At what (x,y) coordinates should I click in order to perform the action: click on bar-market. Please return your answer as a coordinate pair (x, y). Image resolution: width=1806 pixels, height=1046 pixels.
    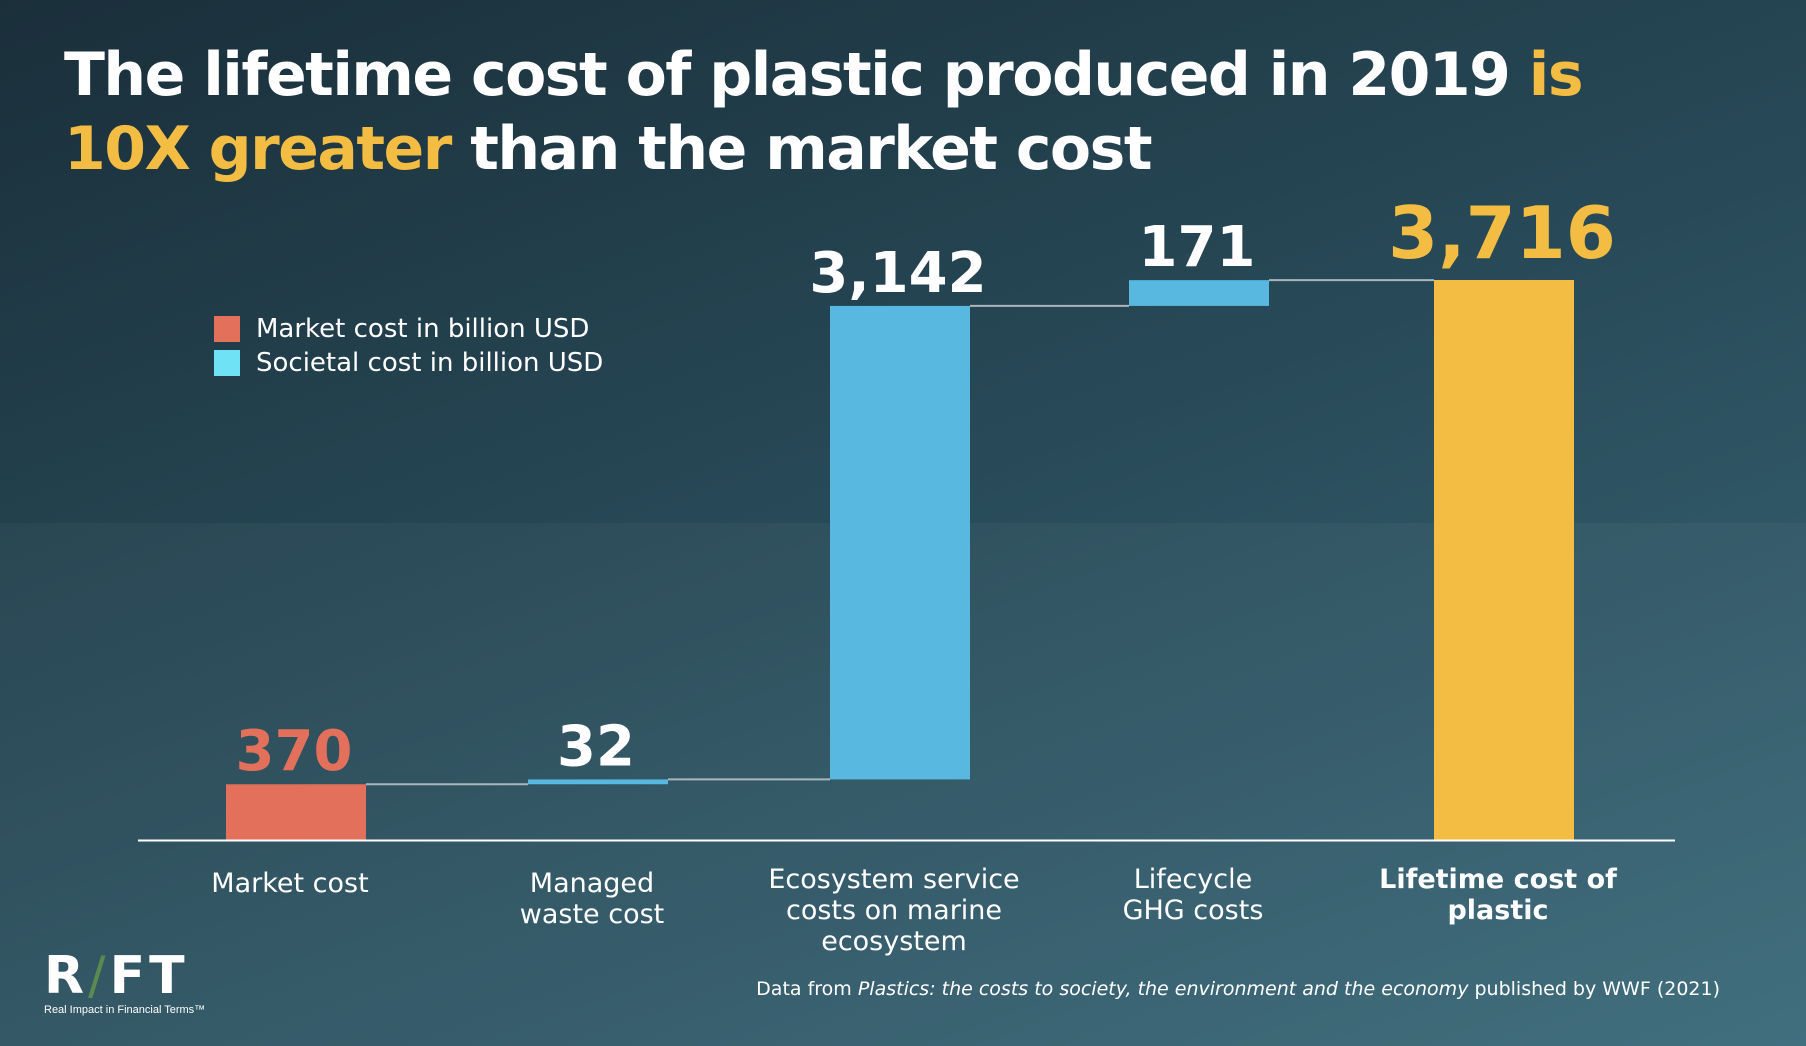
    Looking at the image, I should click on (296, 812).